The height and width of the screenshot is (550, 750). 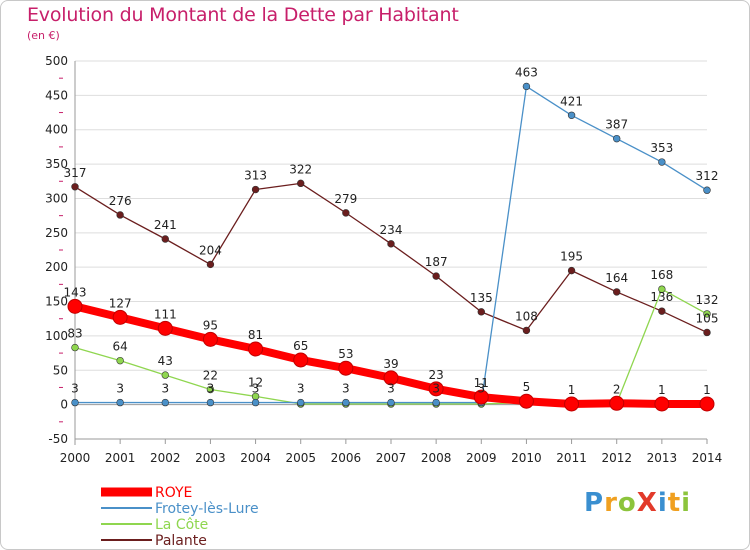 I want to click on data-label: 81, so click(x=255, y=335).